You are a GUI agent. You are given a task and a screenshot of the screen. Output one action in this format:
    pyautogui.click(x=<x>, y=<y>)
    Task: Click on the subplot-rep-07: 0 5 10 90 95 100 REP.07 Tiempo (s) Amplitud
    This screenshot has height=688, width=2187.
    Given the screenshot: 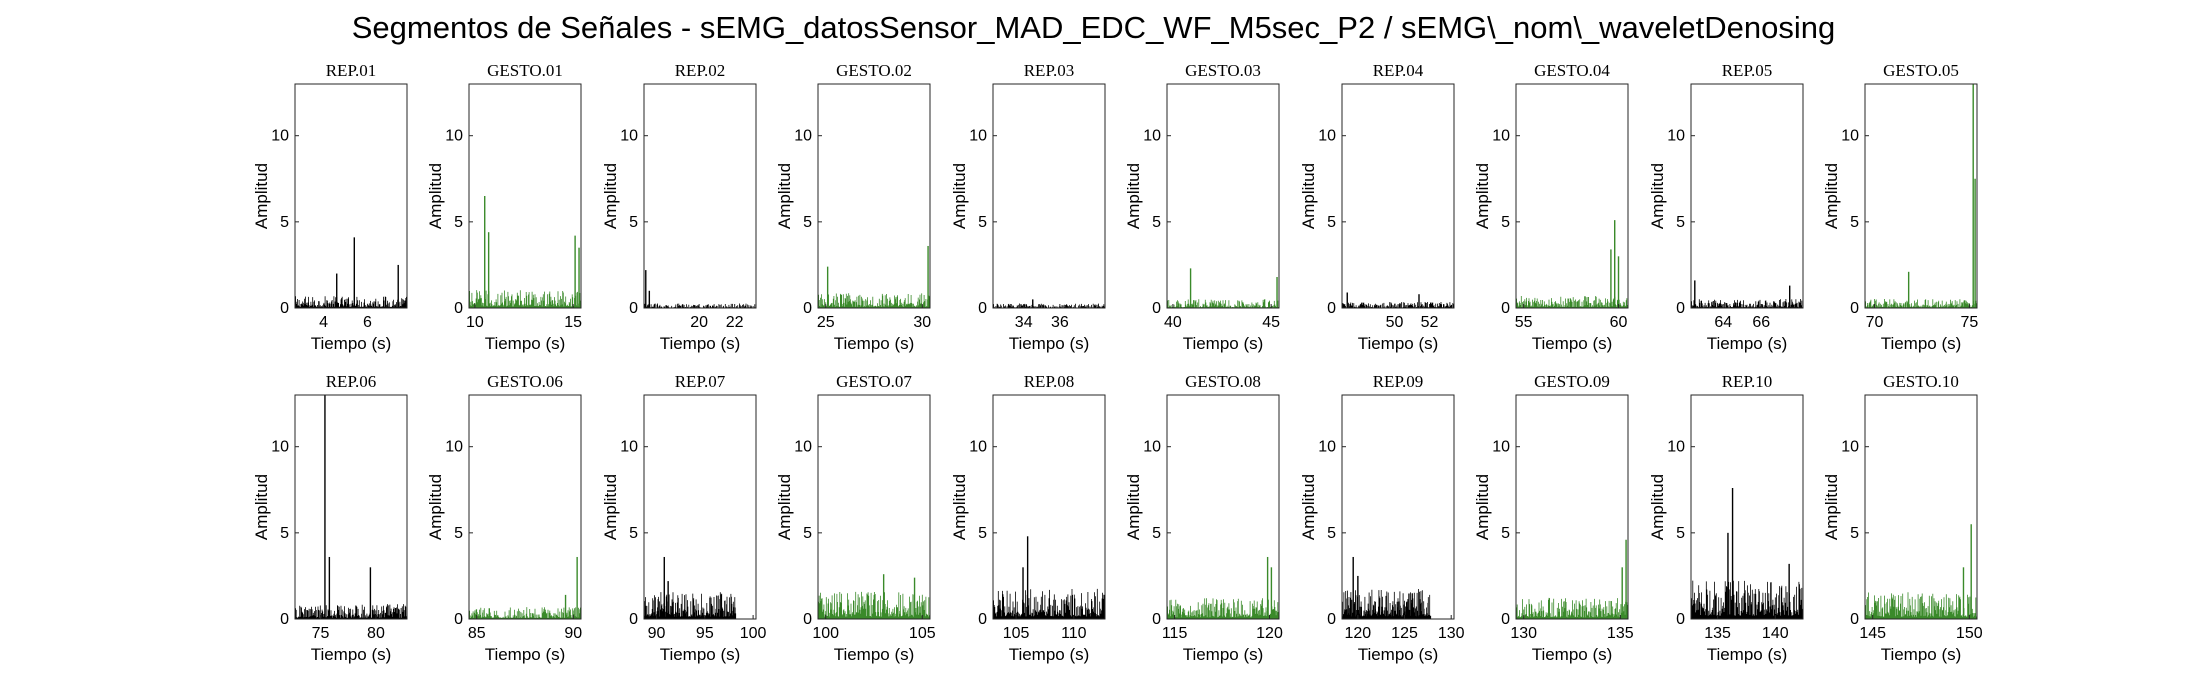 What is the action you would take?
    pyautogui.click(x=684, y=518)
    